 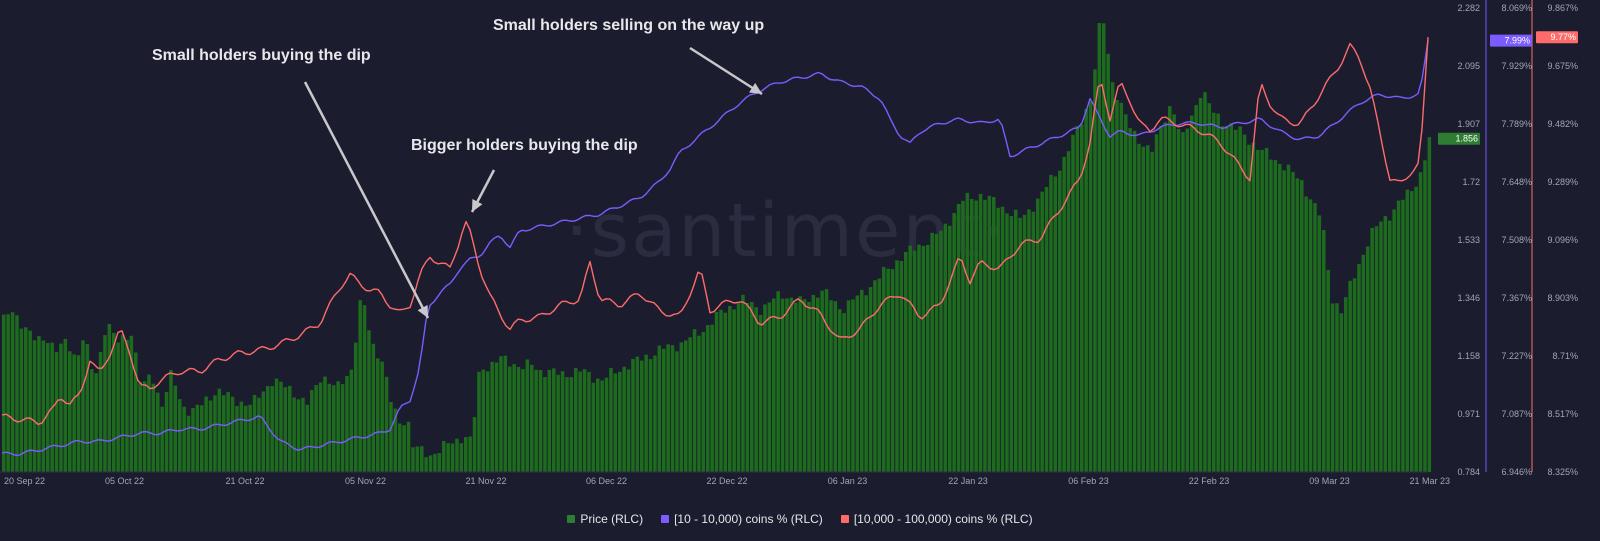 What do you see at coordinates (1209, 481) in the screenshot?
I see `x-tick-label: 22 Feb 23` at bounding box center [1209, 481].